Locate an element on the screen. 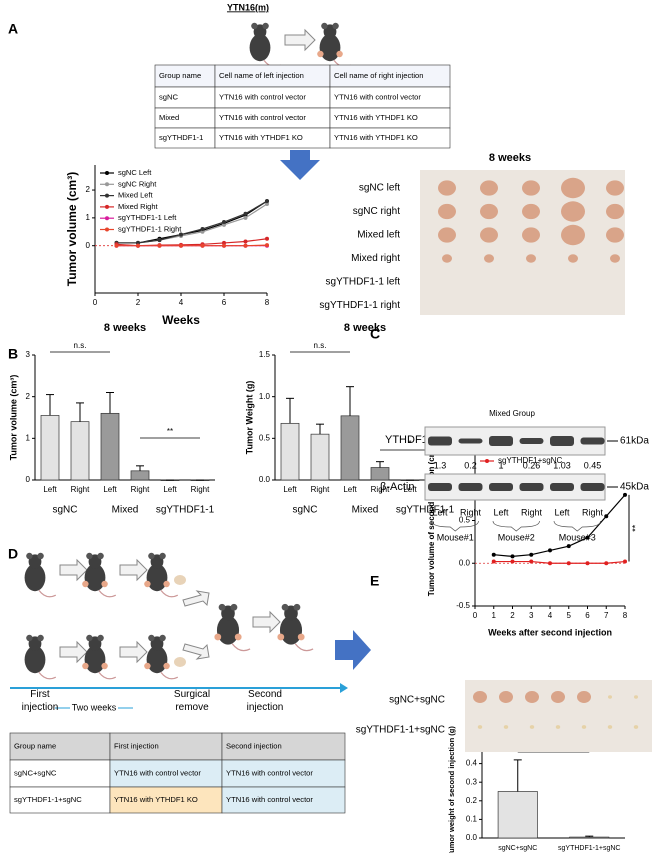 The width and height of the screenshot is (652, 853). x-tick-label: 1 is located at coordinates (494, 615).